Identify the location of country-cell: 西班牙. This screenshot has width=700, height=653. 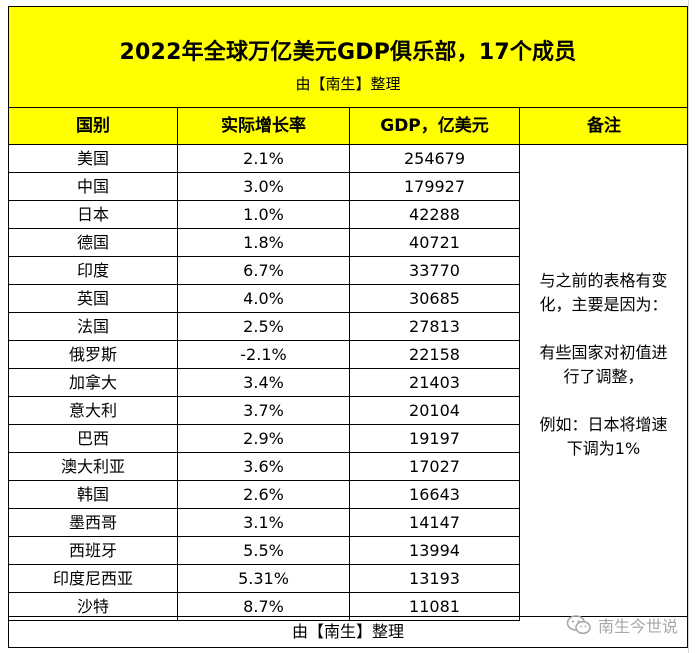
(93, 551).